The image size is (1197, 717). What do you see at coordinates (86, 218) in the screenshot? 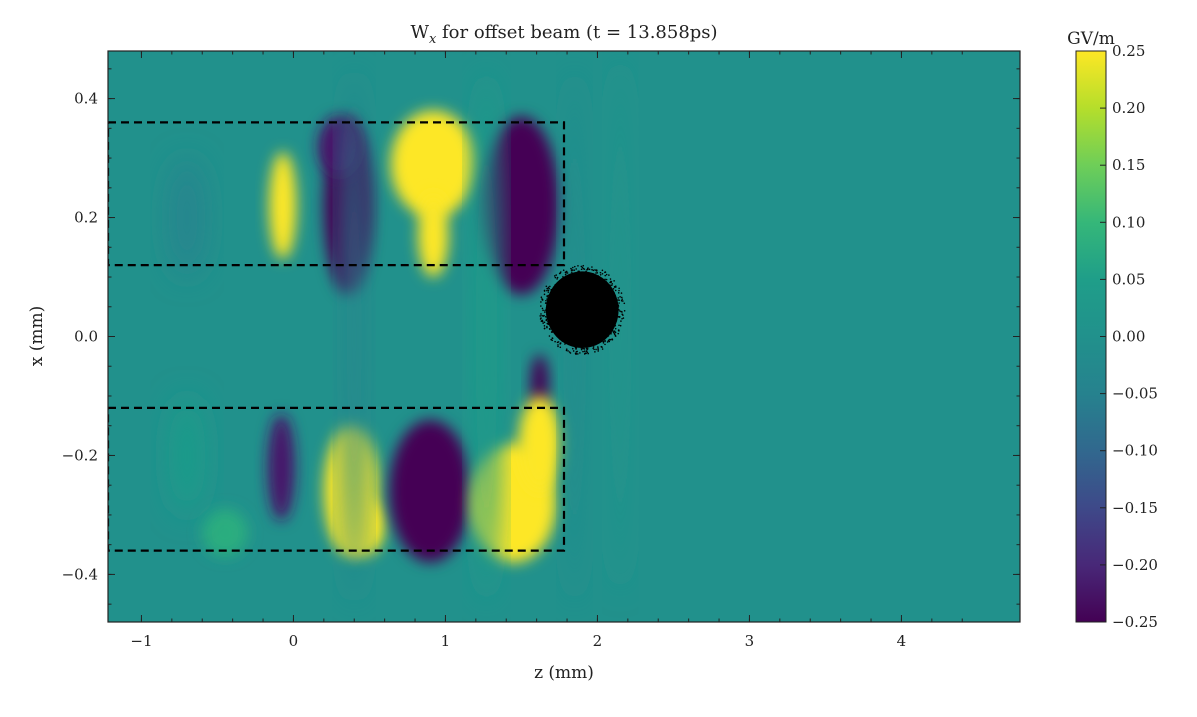
I see `y-tick-label: 0.2` at bounding box center [86, 218].